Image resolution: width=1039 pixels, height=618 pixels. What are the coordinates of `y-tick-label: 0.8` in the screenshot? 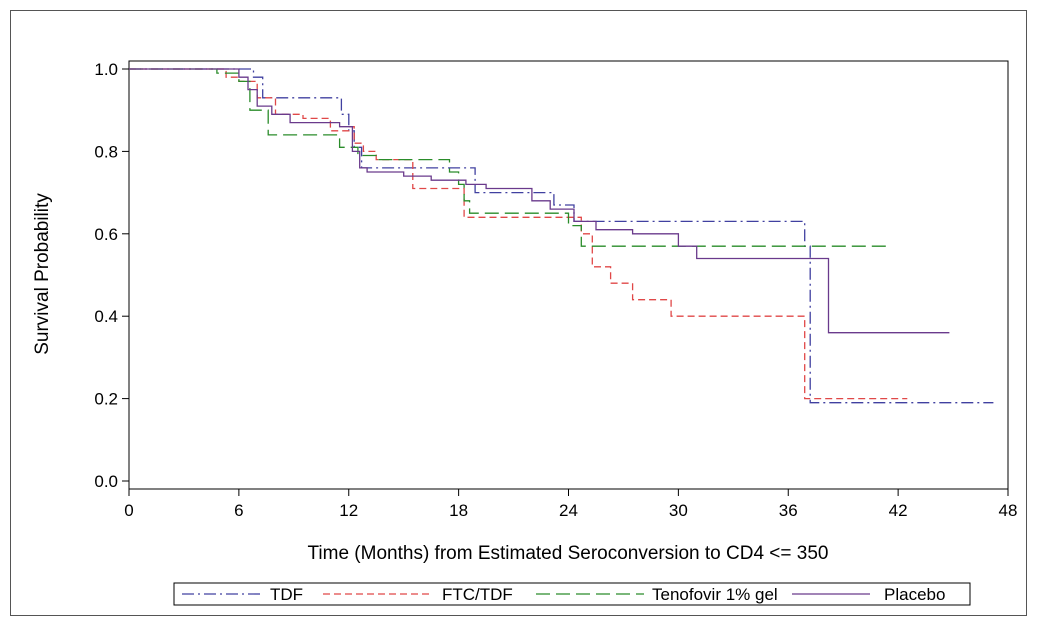 It's located at (106, 151).